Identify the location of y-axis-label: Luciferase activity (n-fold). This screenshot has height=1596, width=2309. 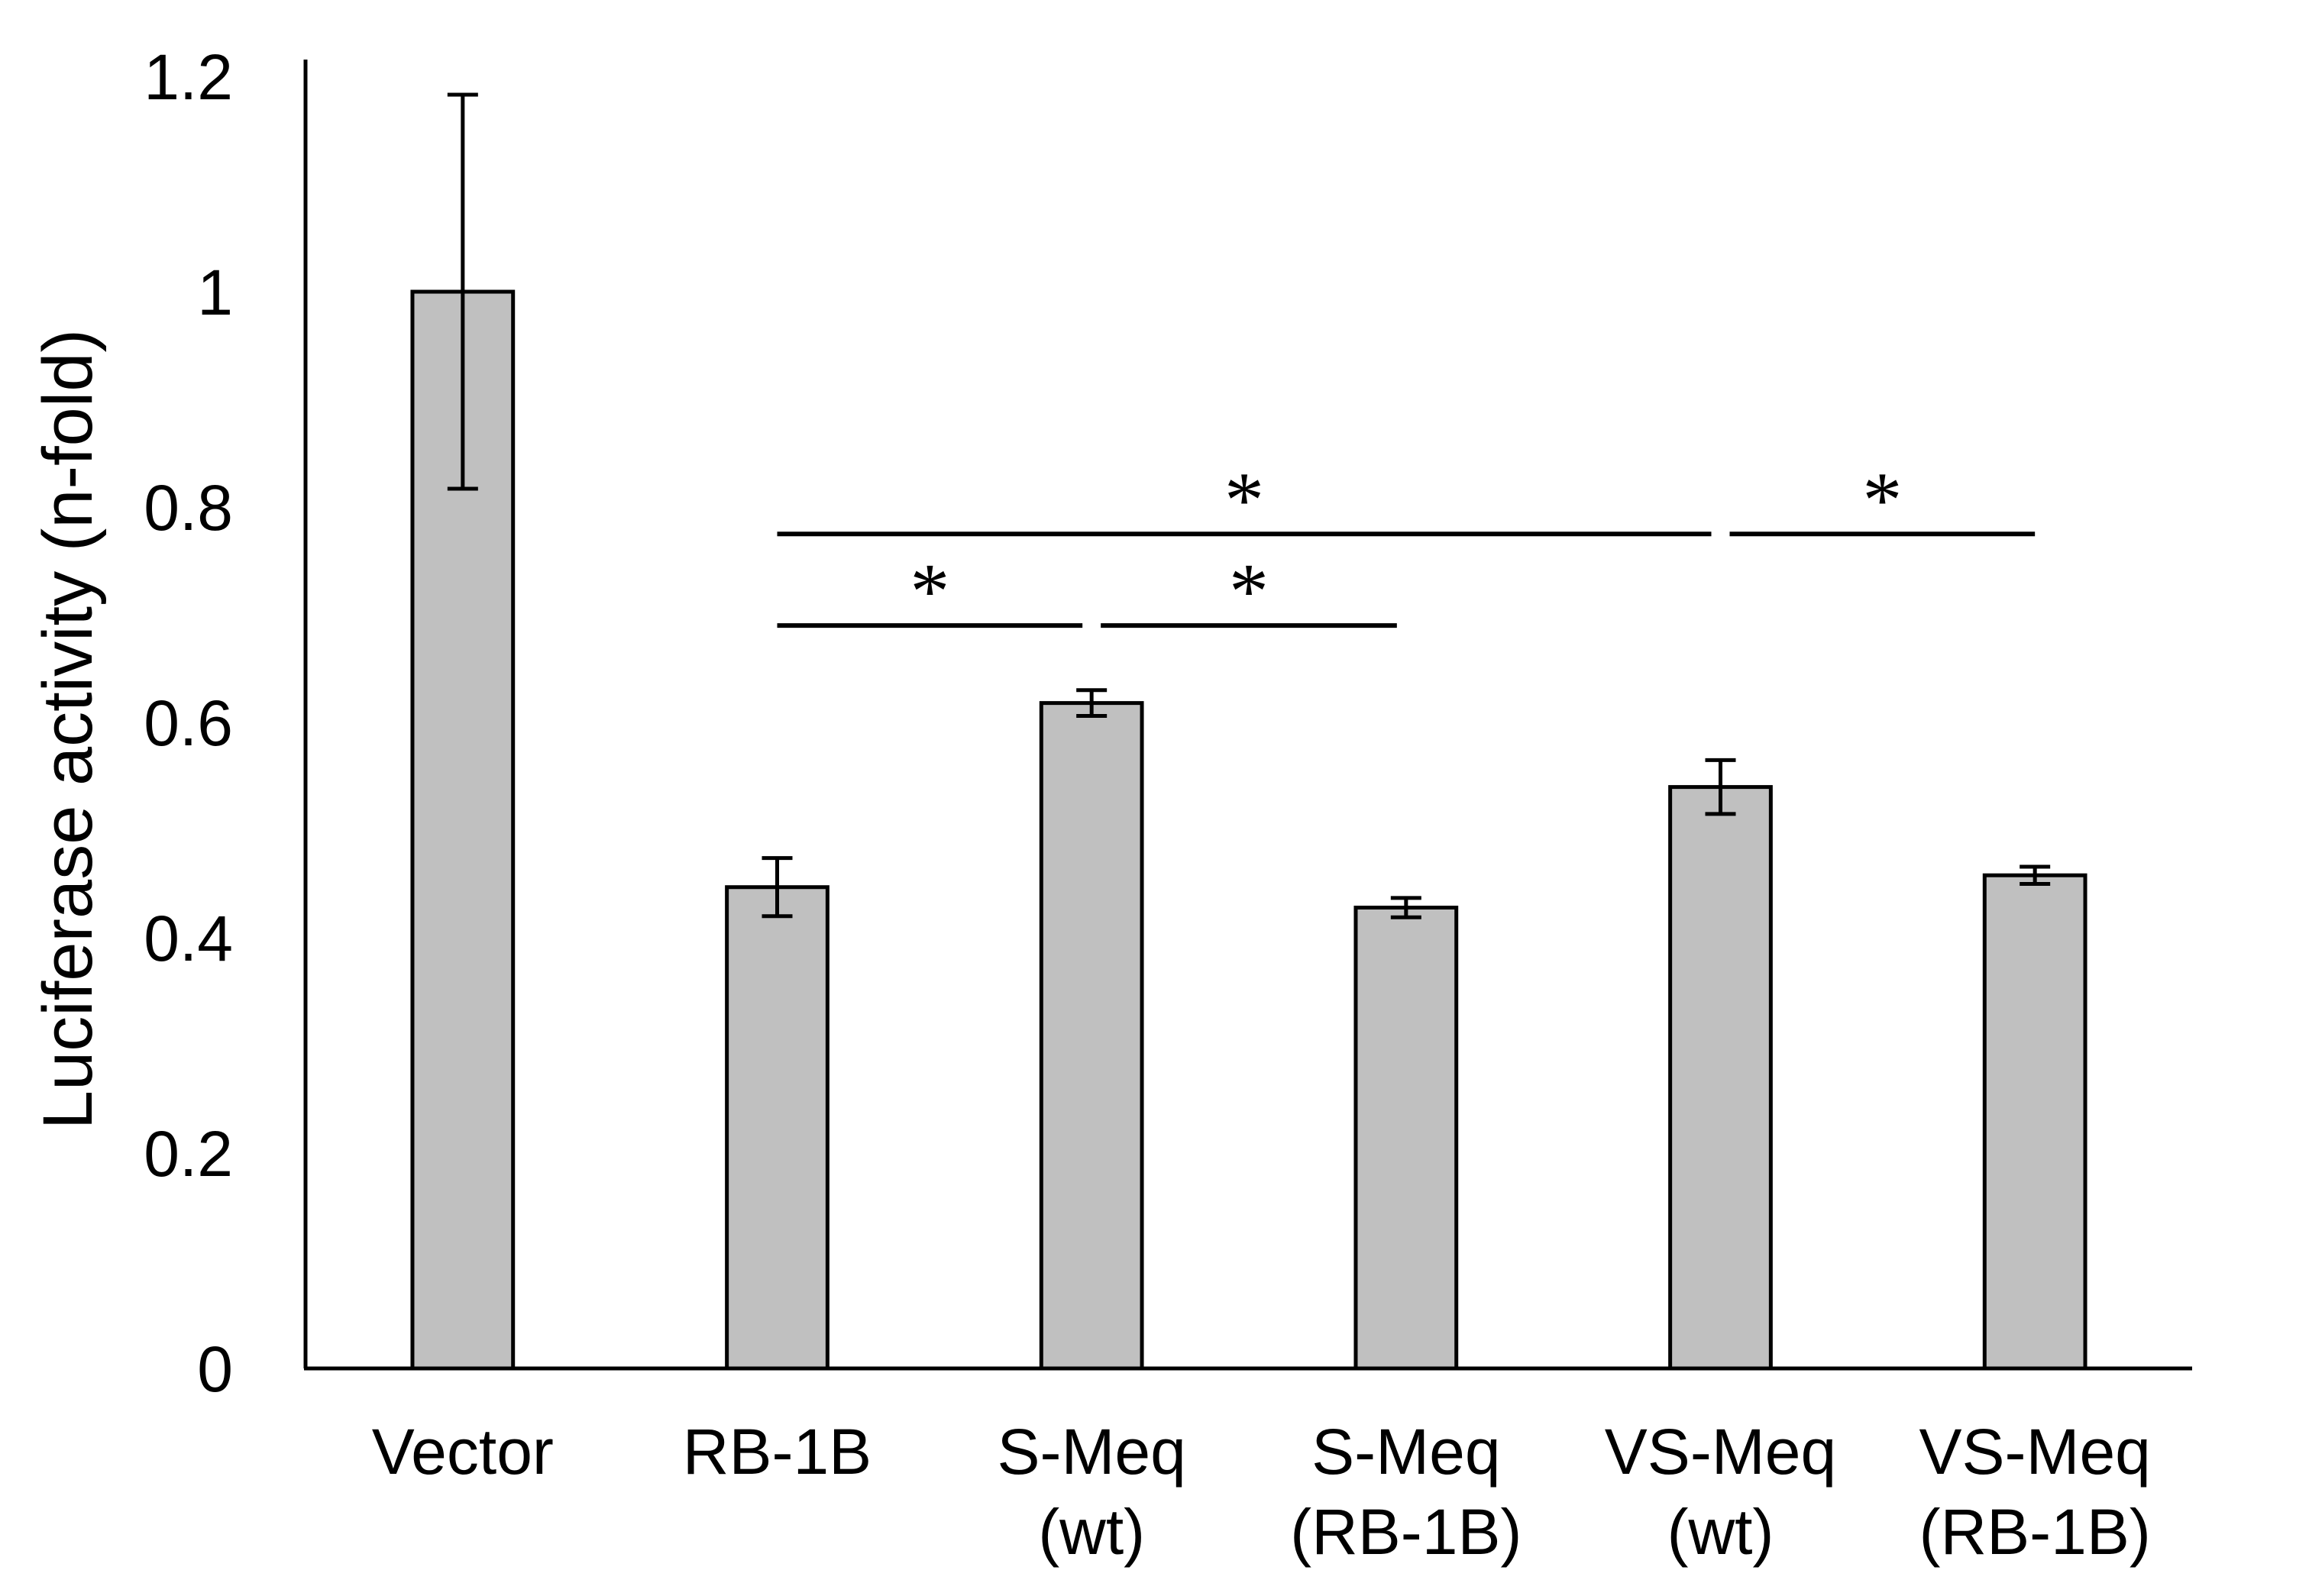
(68, 729).